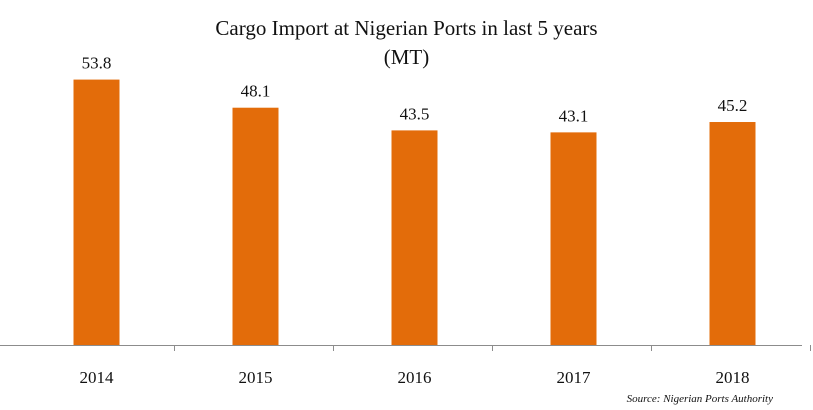 The image size is (813, 410). Describe the element at coordinates (255, 226) in the screenshot. I see `bar-2015` at that location.